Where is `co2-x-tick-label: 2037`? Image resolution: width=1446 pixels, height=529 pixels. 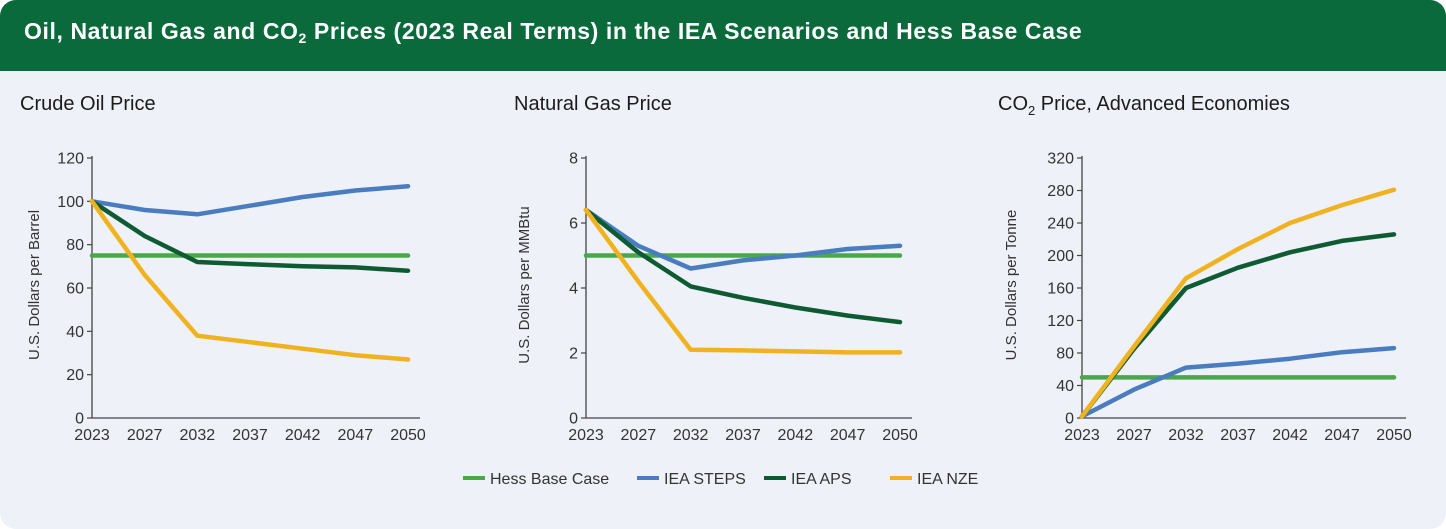 co2-x-tick-label: 2037 is located at coordinates (1238, 435).